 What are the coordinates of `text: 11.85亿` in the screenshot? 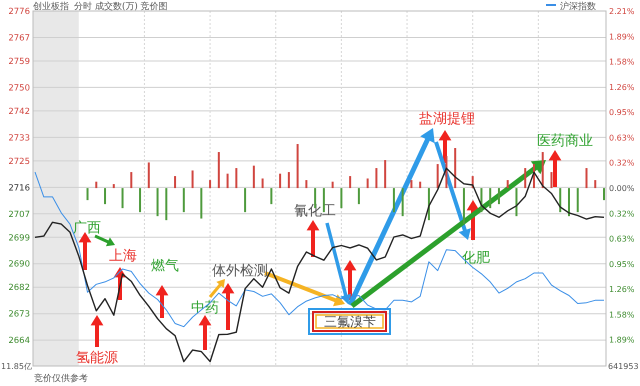 It's located at (16, 366).